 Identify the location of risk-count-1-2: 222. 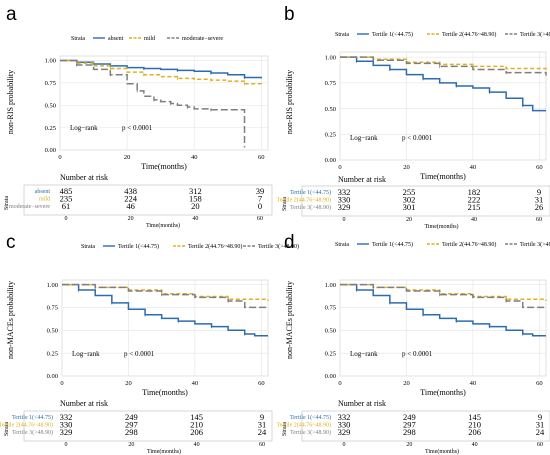
(474, 200).